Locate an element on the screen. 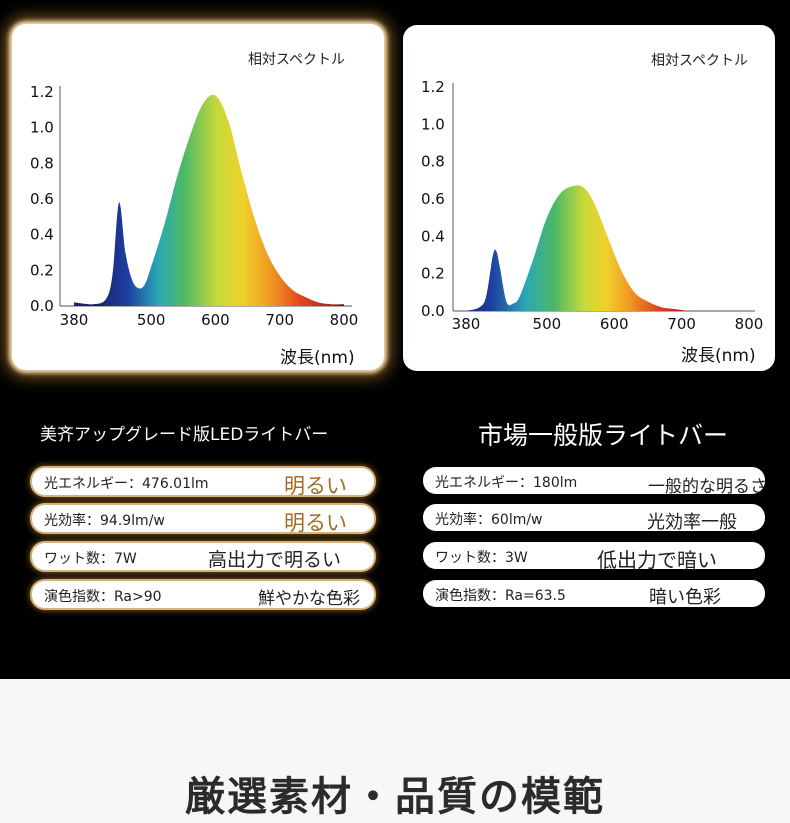  left-spectrum-area is located at coordinates (209, 200).